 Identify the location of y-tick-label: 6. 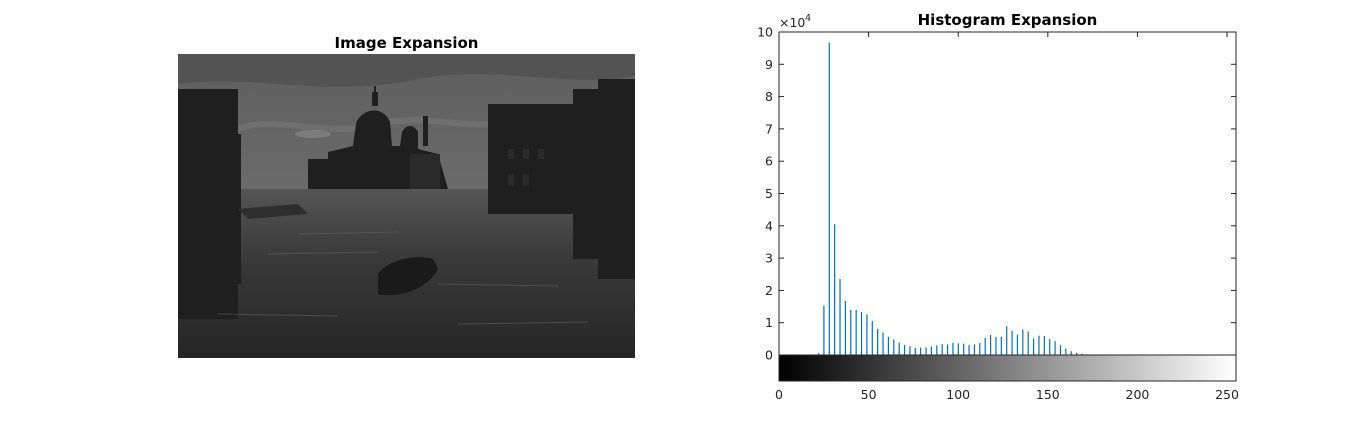
(769, 161).